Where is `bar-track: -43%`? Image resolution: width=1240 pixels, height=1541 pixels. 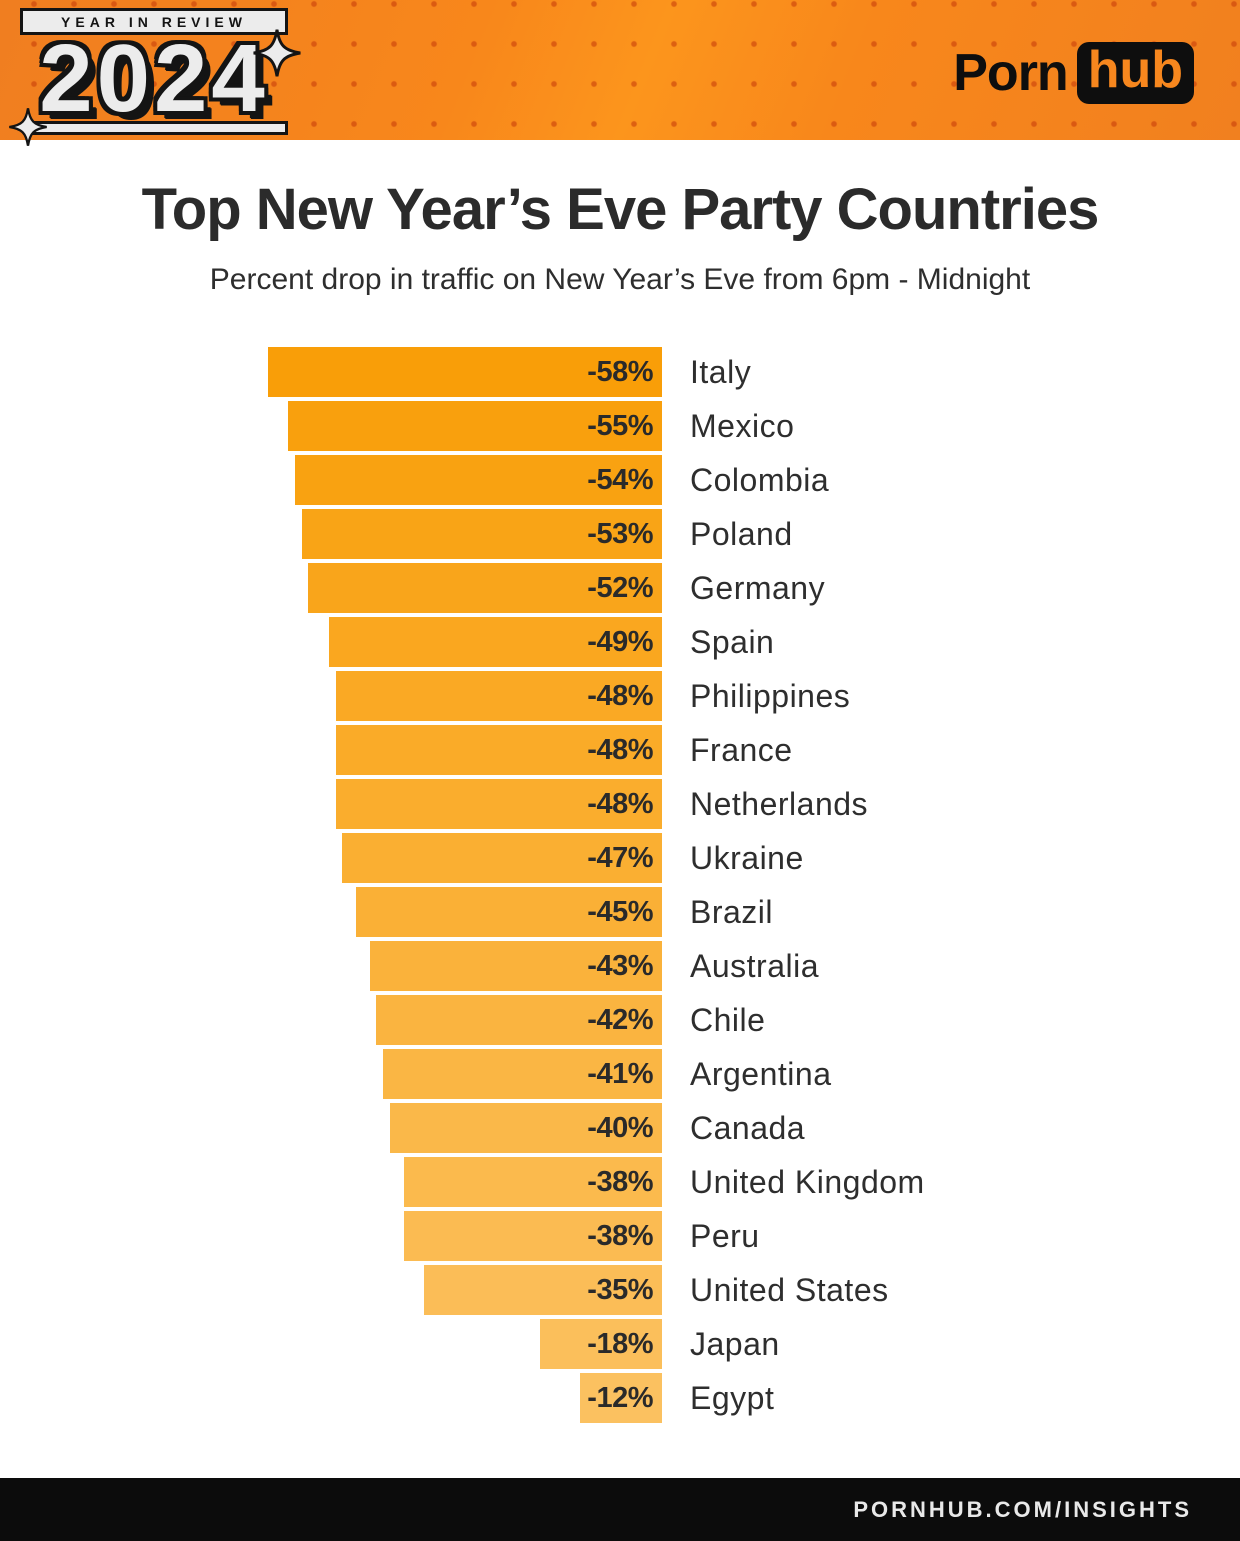
bar-track: -43% is located at coordinates (331, 966).